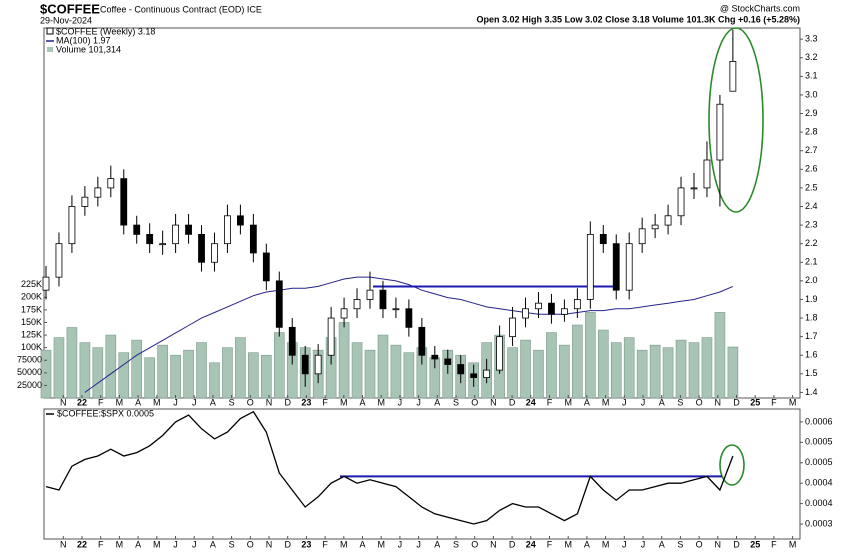 This screenshot has height=552, width=848. What do you see at coordinates (29, 385) in the screenshot?
I see `volume-tick-label: 25000` at bounding box center [29, 385].